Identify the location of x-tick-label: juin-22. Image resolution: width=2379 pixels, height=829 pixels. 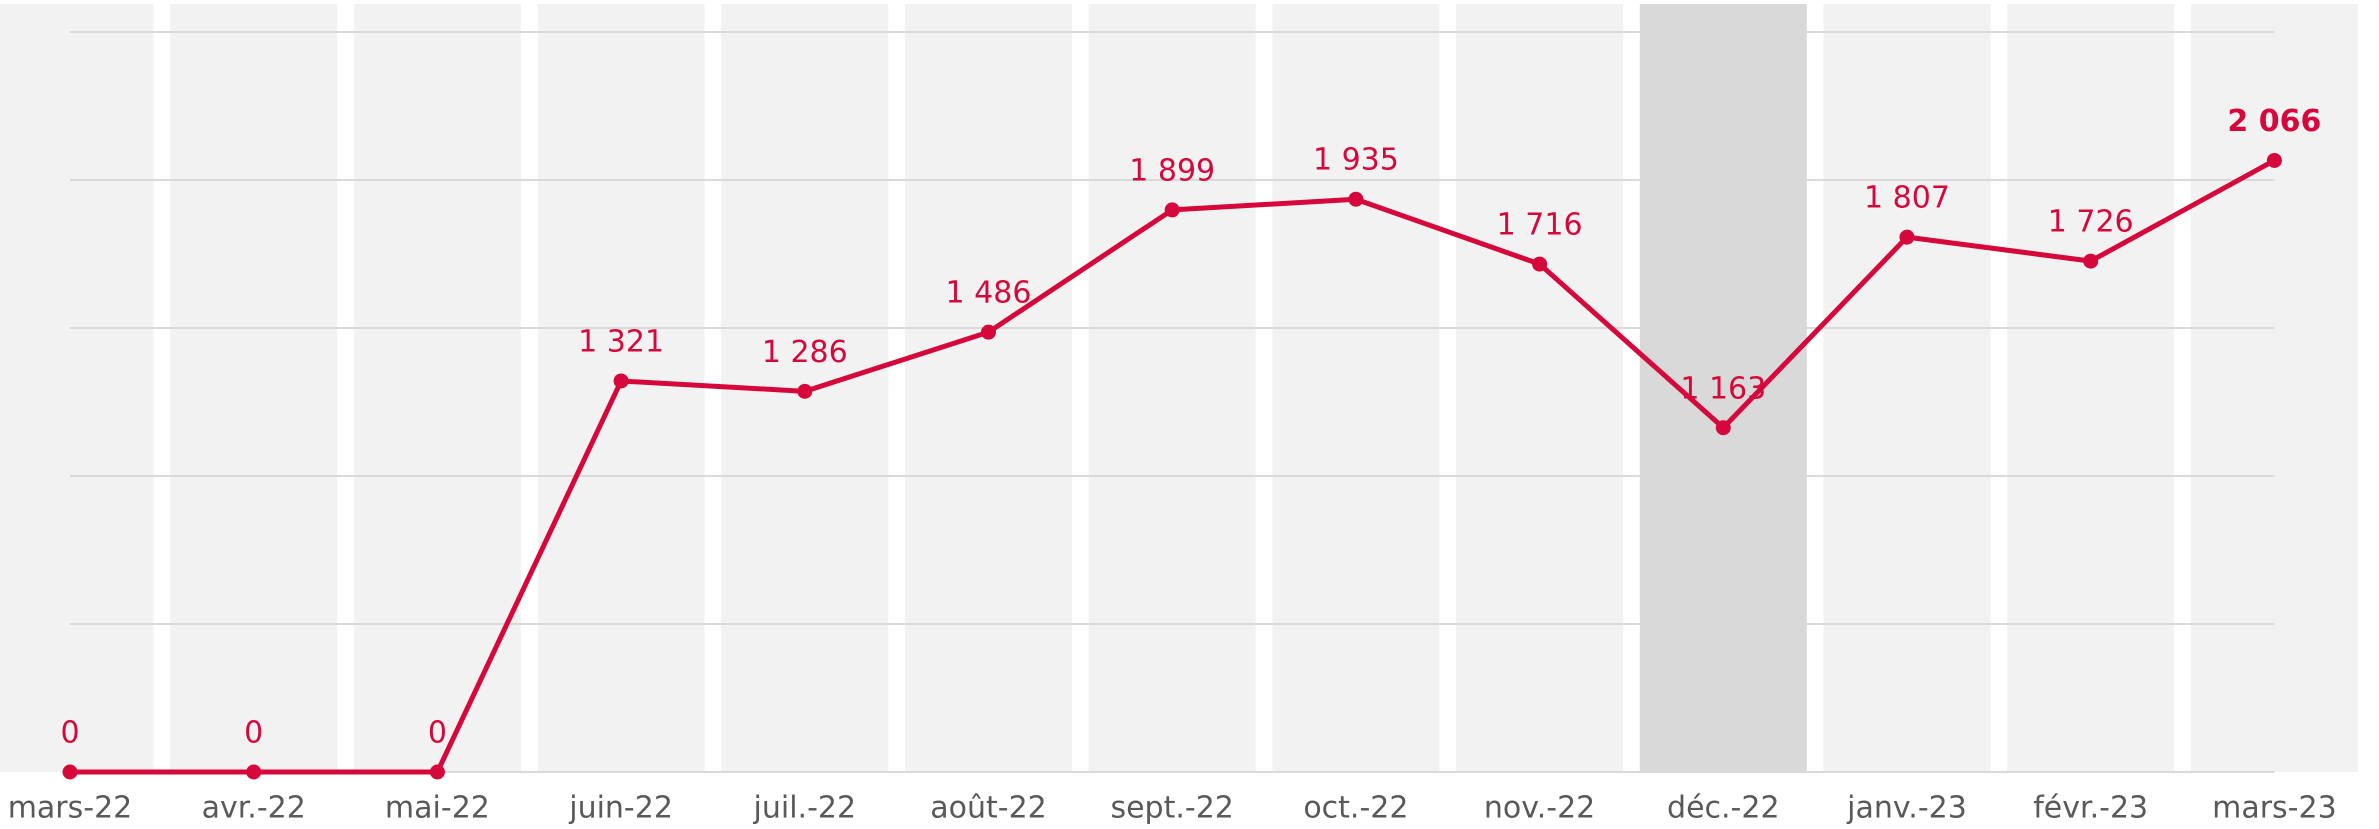
(620, 808).